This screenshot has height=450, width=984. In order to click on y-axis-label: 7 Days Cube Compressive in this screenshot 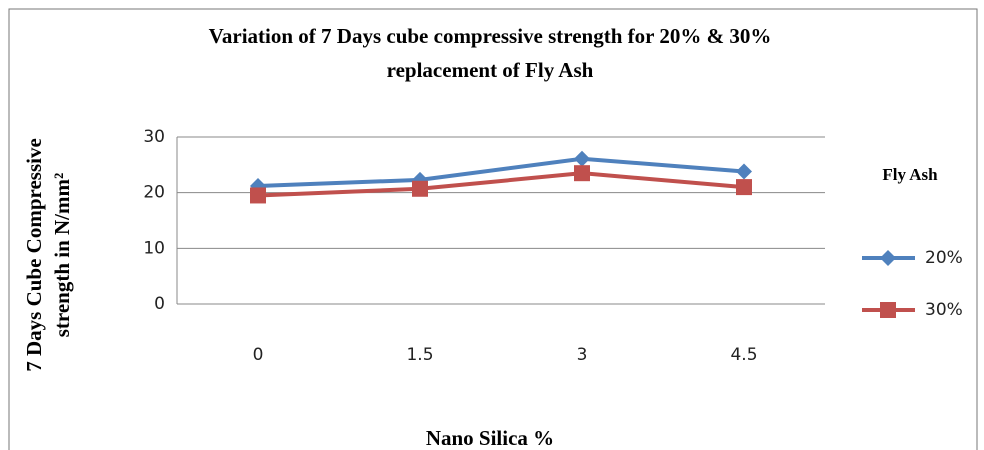, I will do `click(34, 255)`.